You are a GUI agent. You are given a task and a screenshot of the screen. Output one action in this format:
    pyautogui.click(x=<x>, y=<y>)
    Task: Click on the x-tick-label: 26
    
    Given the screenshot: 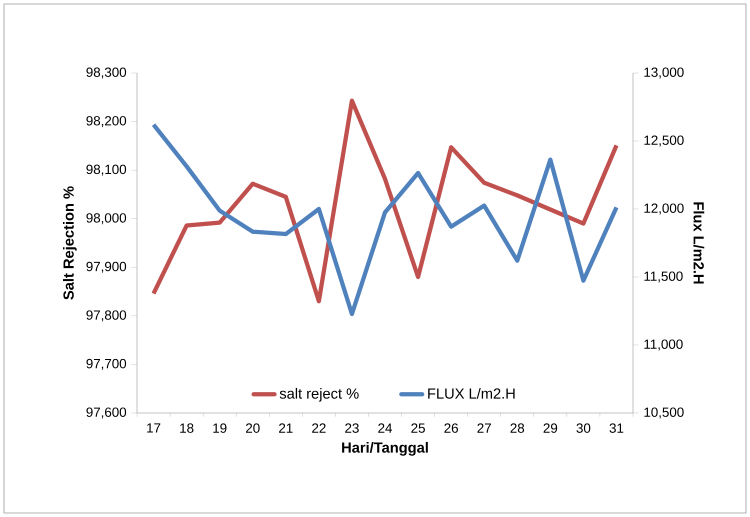 What is the action you would take?
    pyautogui.click(x=451, y=428)
    